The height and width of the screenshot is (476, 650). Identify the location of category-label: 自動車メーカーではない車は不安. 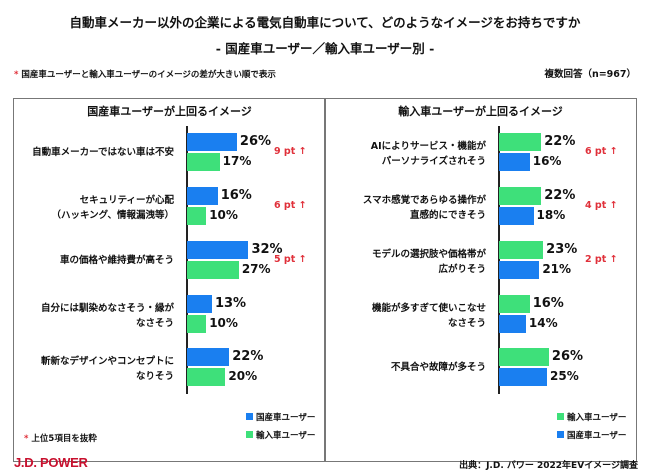
(103, 152).